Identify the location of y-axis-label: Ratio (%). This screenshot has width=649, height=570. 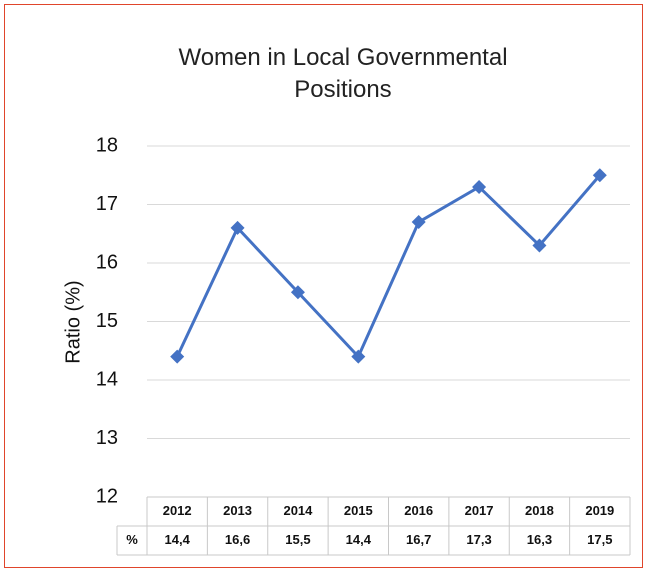
(73, 321).